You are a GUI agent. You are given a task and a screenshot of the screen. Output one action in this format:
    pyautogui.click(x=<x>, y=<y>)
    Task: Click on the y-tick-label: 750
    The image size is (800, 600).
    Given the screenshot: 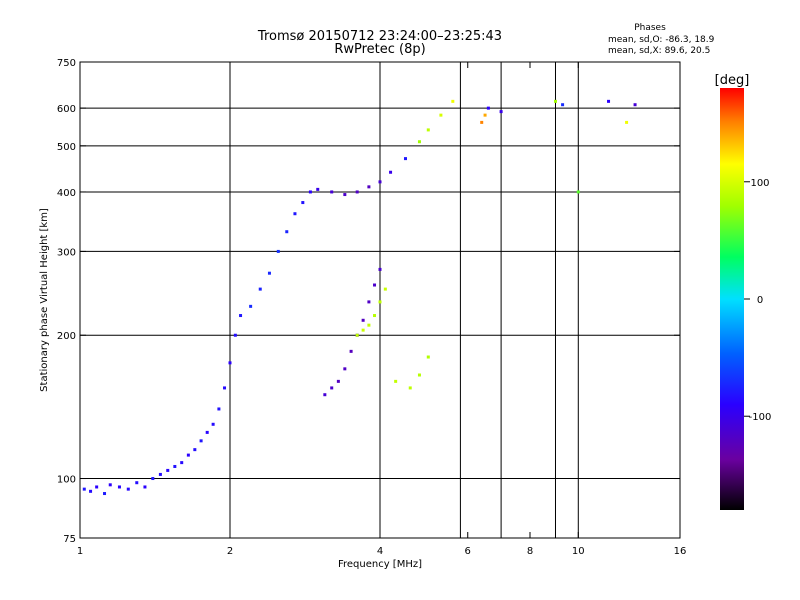 What is the action you would take?
    pyautogui.click(x=66, y=63)
    